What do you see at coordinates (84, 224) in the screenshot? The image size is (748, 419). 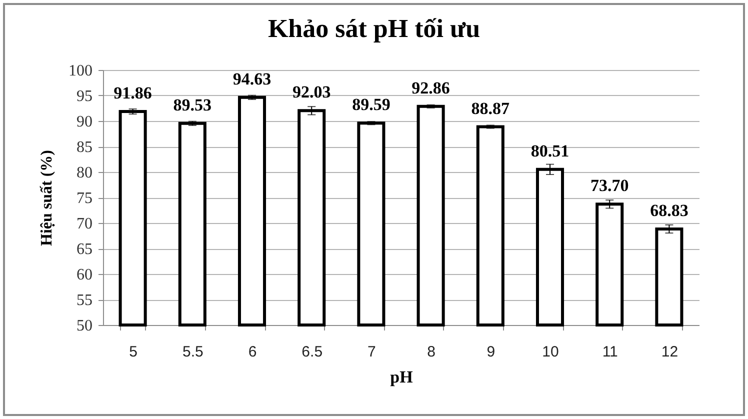 I see `y-tick-label: 70` at bounding box center [84, 224].